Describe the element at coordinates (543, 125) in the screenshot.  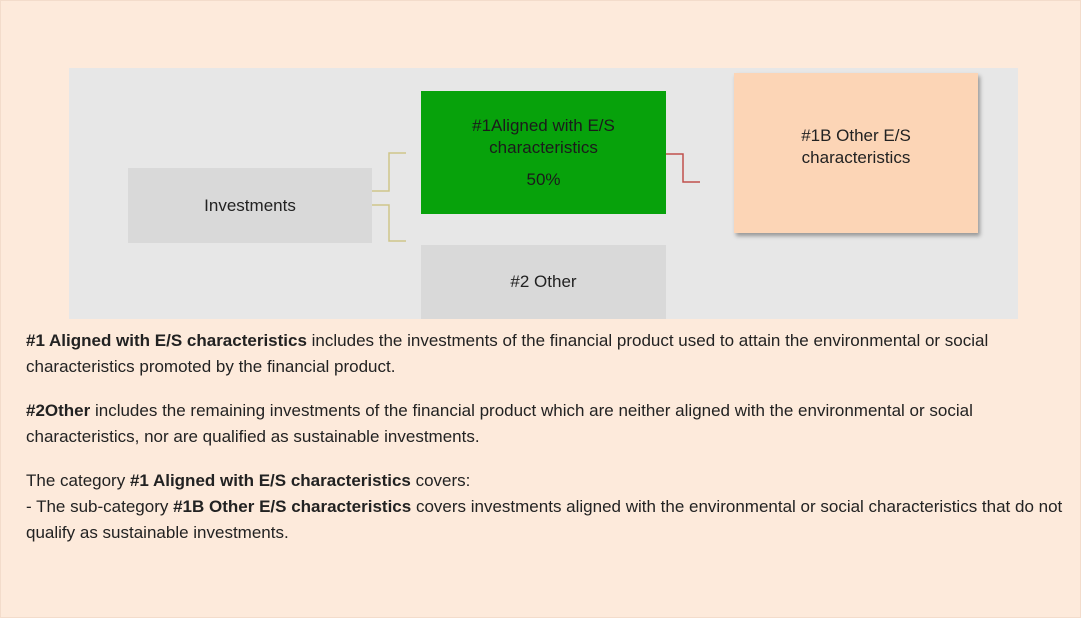
I see `node-label: #1Aligned with E/S` at that location.